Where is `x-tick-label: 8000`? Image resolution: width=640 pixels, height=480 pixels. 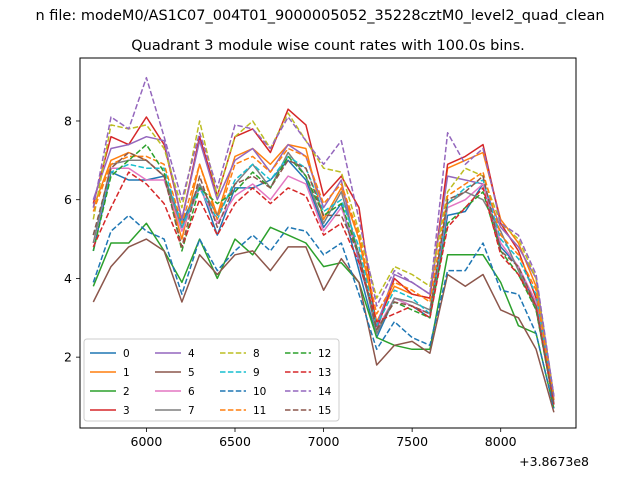
x-tick-label: 8000 is located at coordinates (501, 441).